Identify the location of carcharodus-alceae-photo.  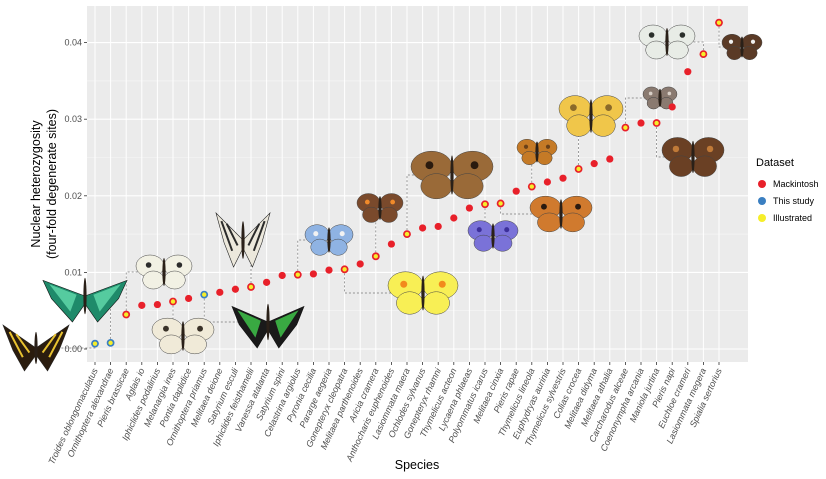
(660, 98).